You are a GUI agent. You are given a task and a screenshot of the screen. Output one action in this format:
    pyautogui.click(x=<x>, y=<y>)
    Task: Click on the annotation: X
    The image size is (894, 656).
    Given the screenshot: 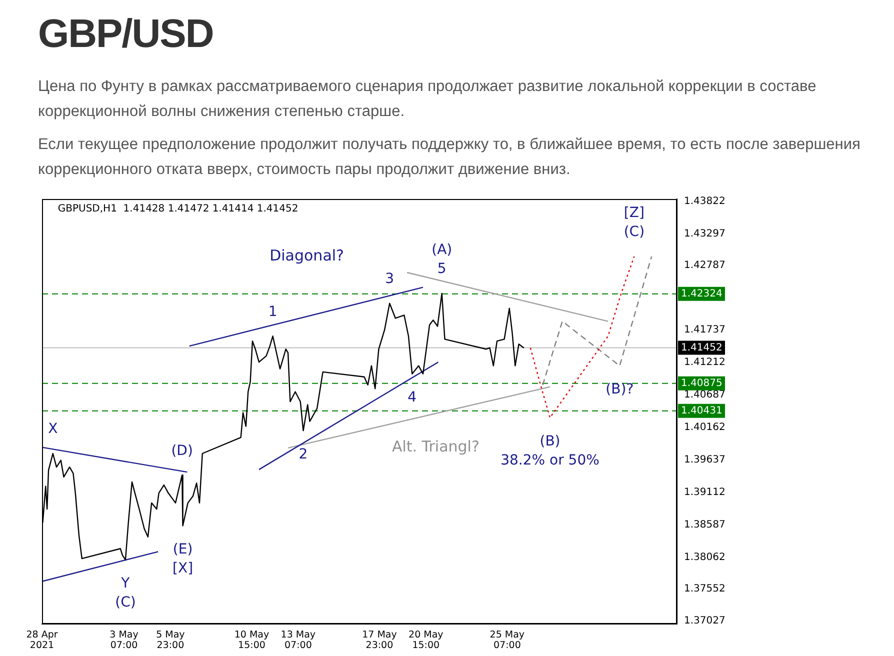 What is the action you would take?
    pyautogui.click(x=53, y=429)
    